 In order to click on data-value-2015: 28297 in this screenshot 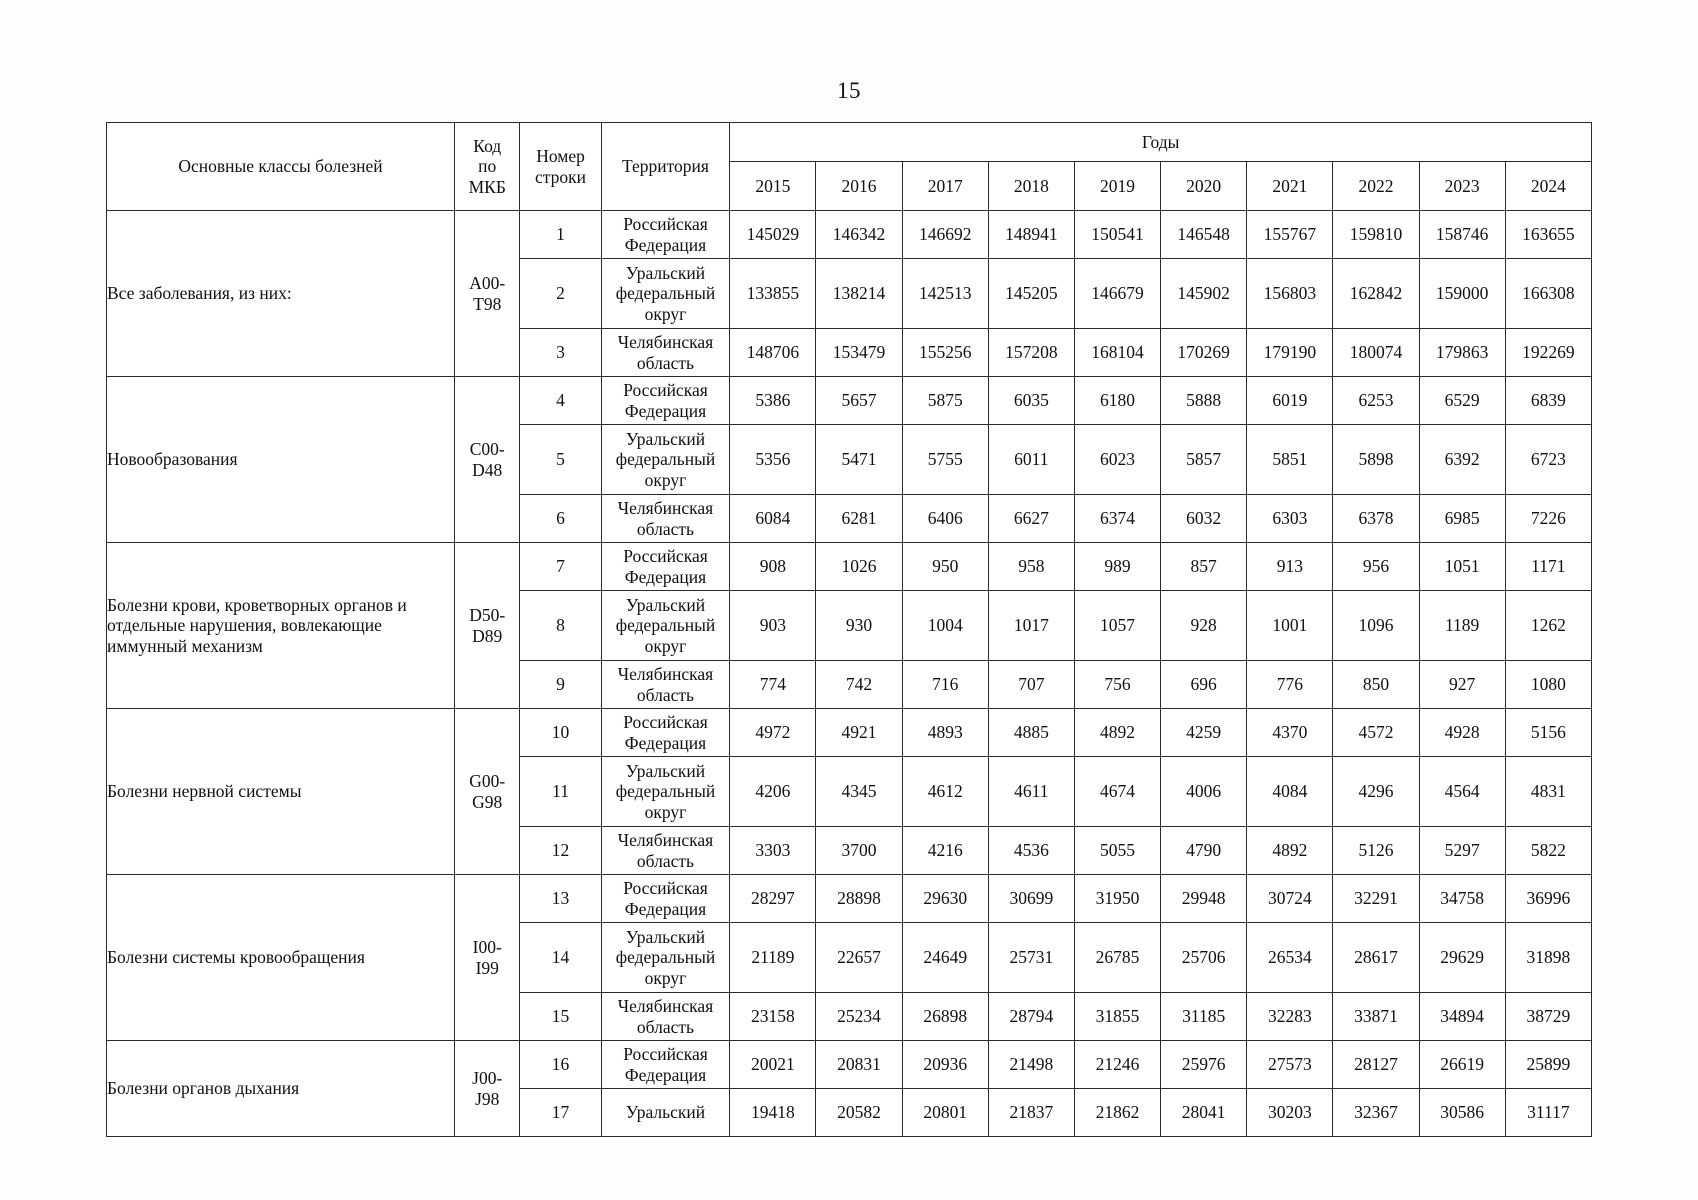, I will do `click(773, 898)`.